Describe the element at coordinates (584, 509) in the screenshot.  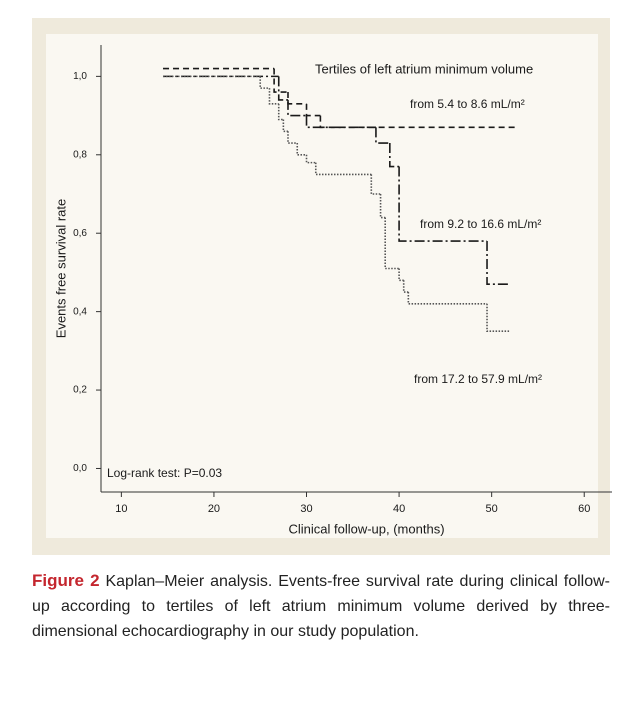
I see `x-tick-label: 60` at that location.